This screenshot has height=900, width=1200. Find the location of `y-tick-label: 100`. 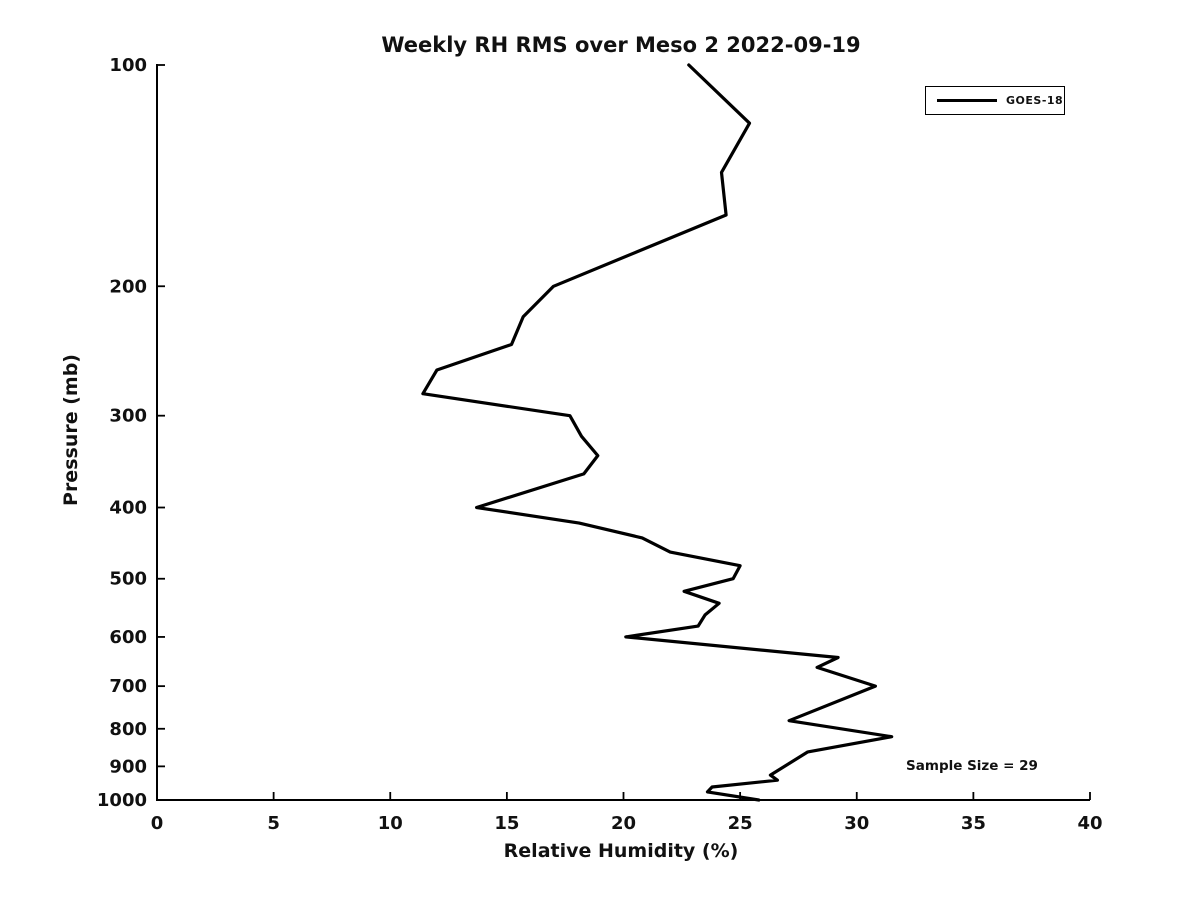

y-tick-label: 100 is located at coordinates (128, 65).